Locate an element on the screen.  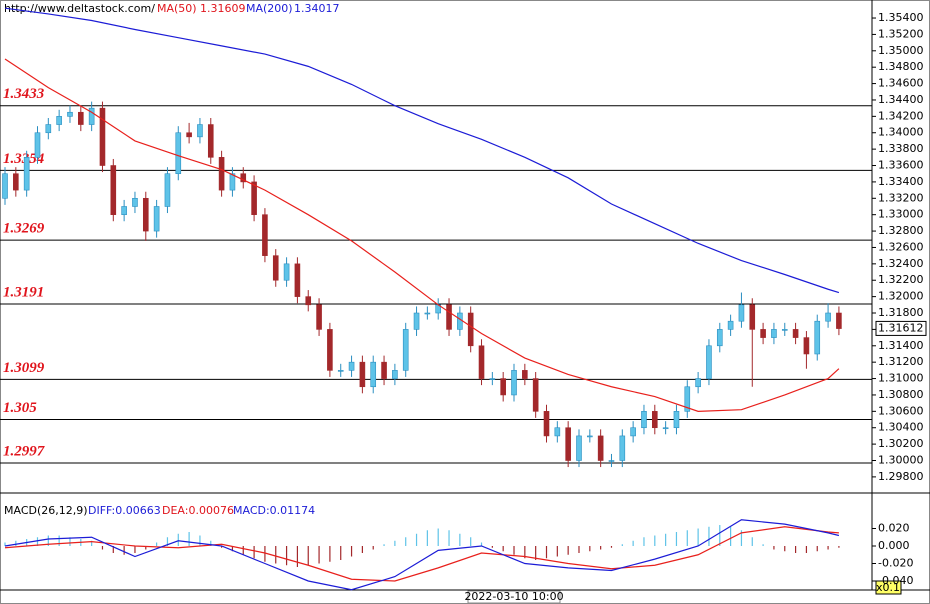
y-tick-label: 1.34600 is located at coordinates (901, 83).